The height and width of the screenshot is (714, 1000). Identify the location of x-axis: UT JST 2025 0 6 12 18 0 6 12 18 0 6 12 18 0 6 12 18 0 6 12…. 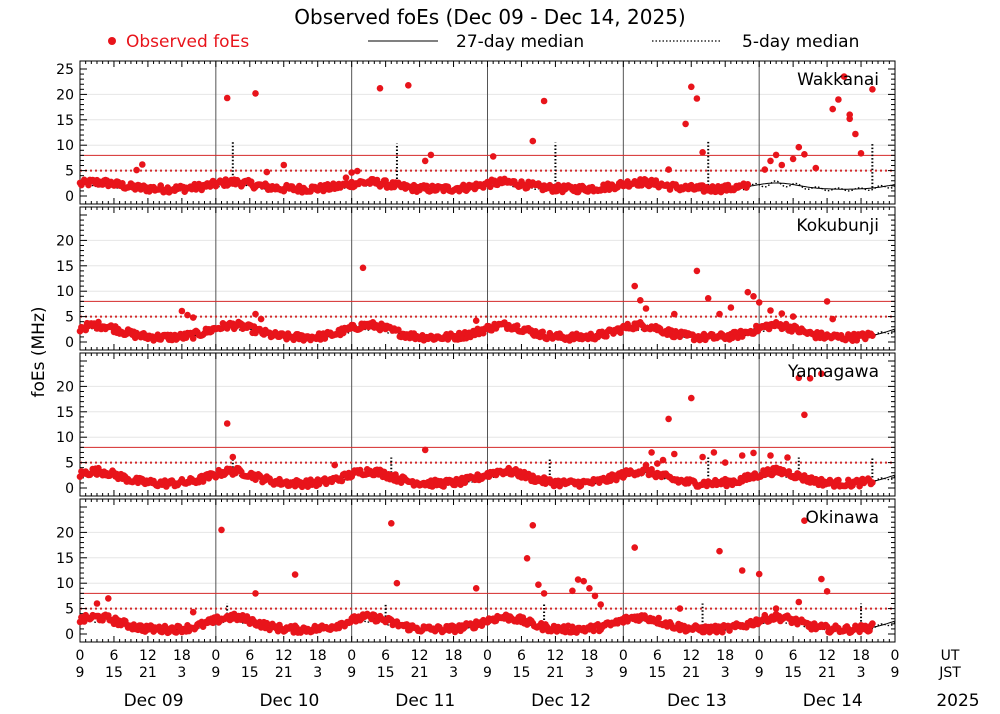
(528, 679).